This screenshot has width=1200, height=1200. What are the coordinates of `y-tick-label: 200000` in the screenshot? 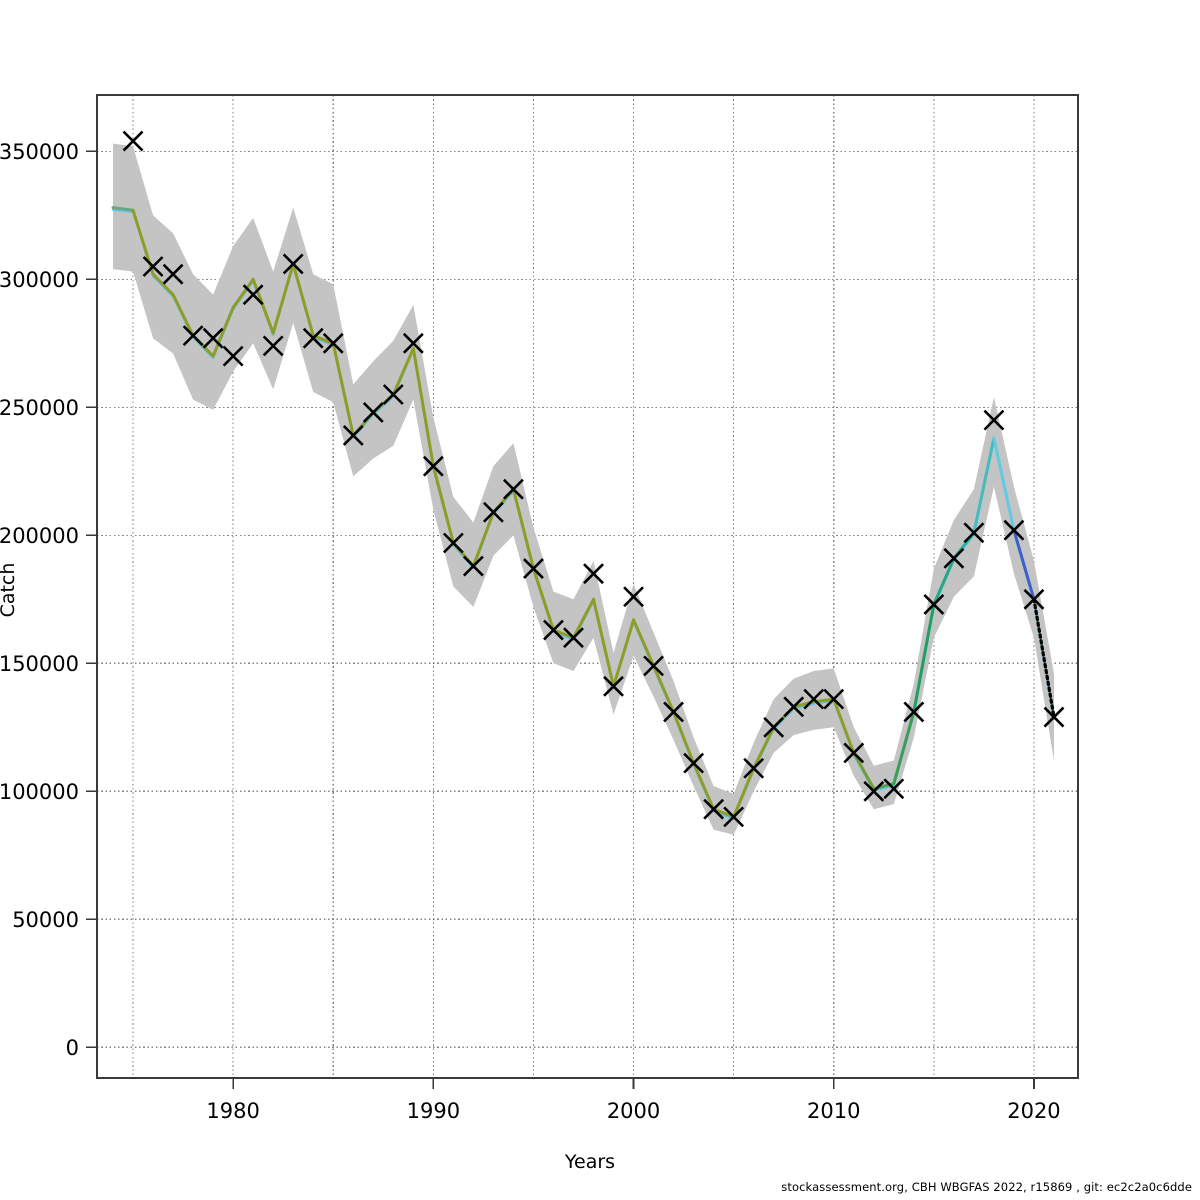 It's located at (39, 536).